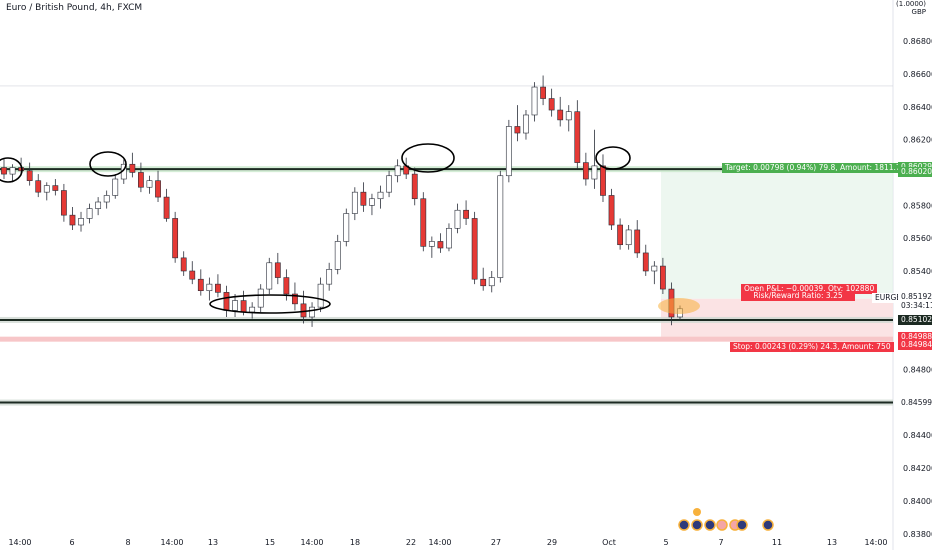  I want to click on x-tick-label: 18, so click(355, 542).